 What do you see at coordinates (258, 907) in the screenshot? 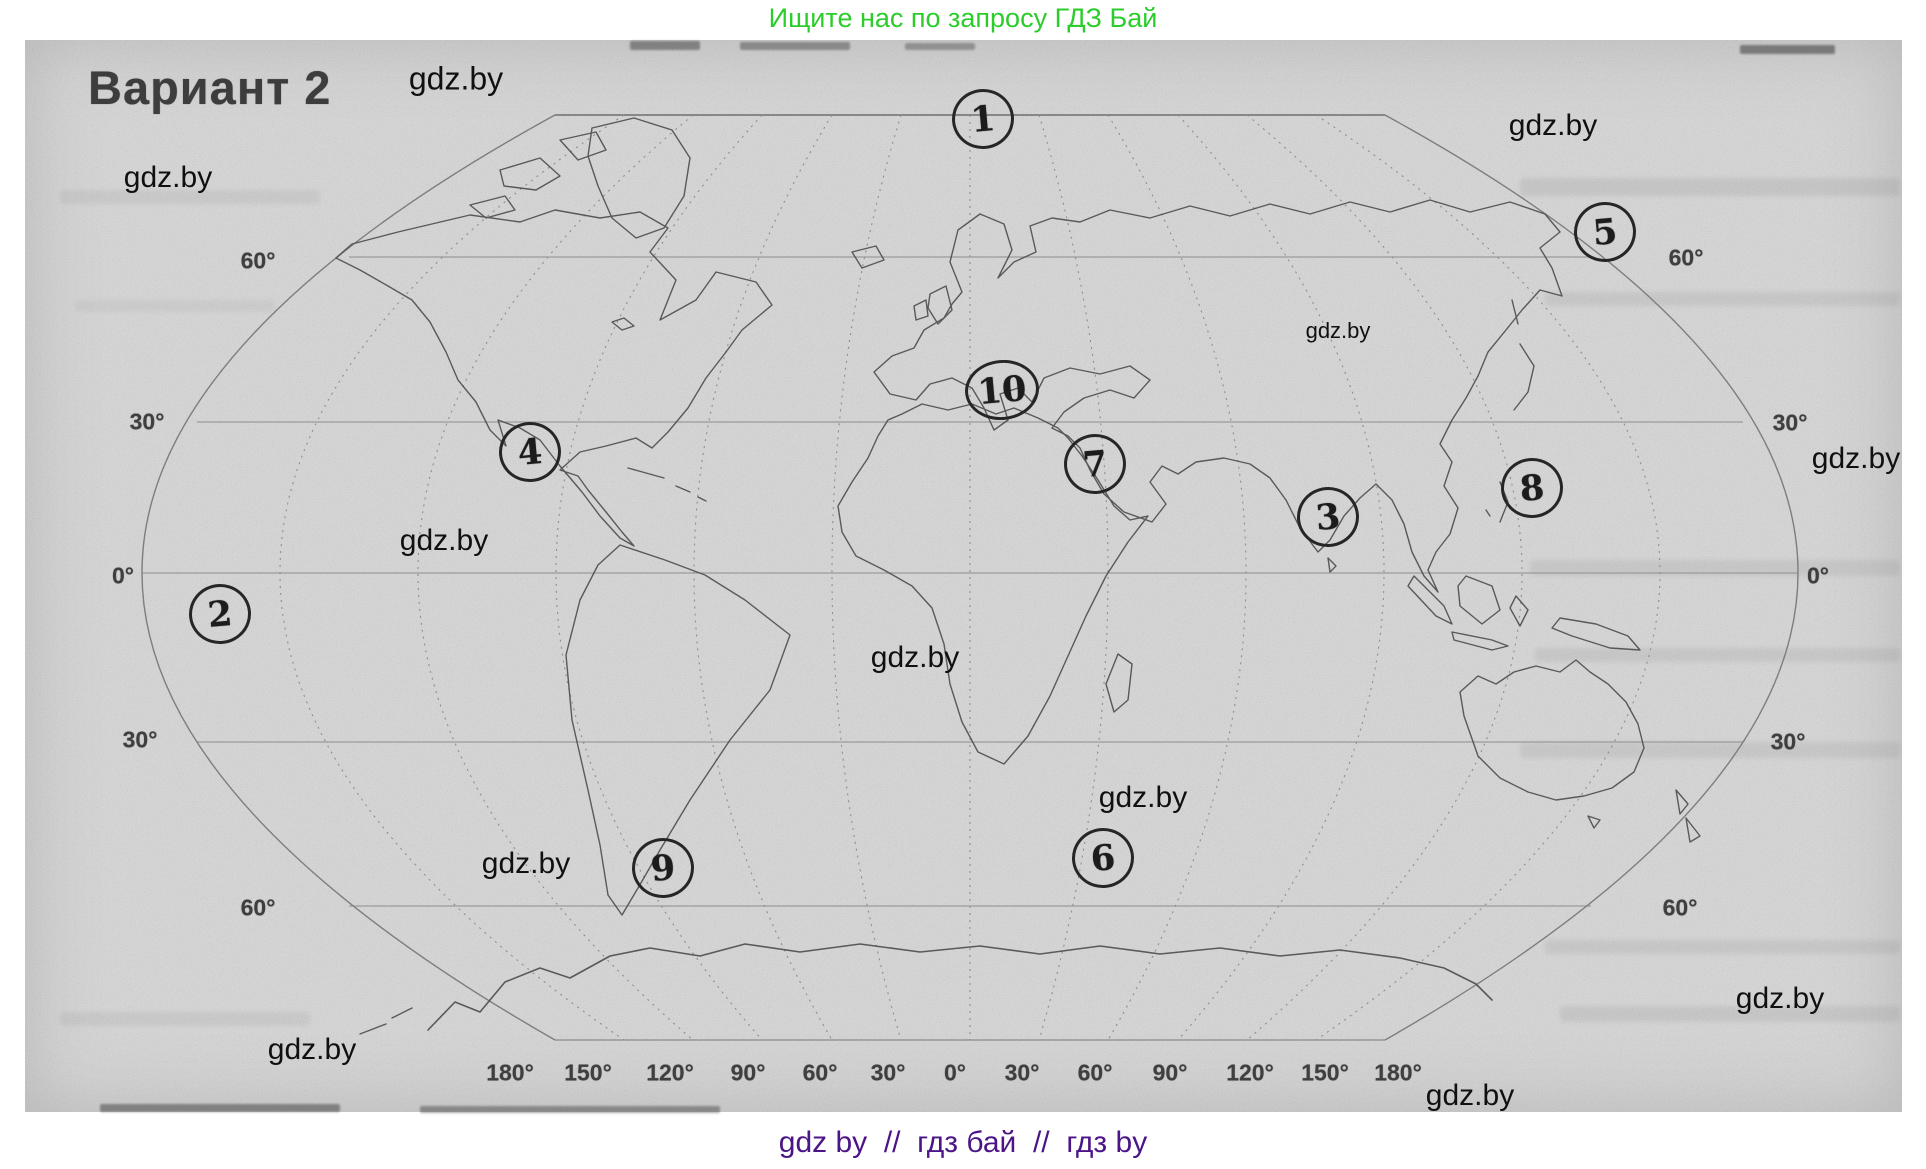
I see `lat-label-left-60s: 60°` at bounding box center [258, 907].